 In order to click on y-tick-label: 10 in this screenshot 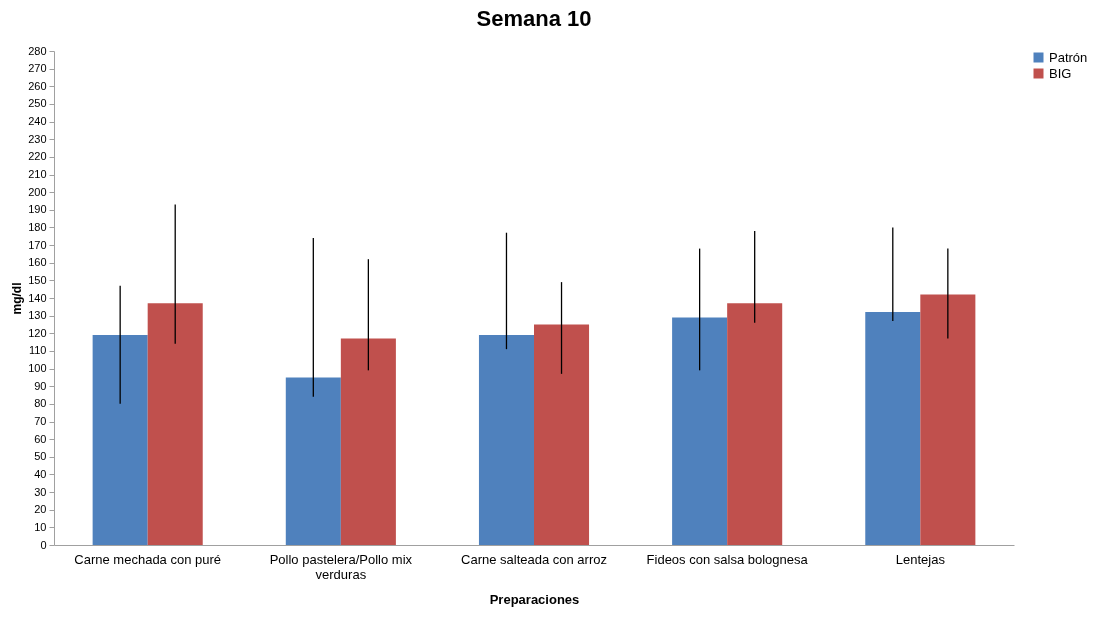, I will do `click(40, 526)`.